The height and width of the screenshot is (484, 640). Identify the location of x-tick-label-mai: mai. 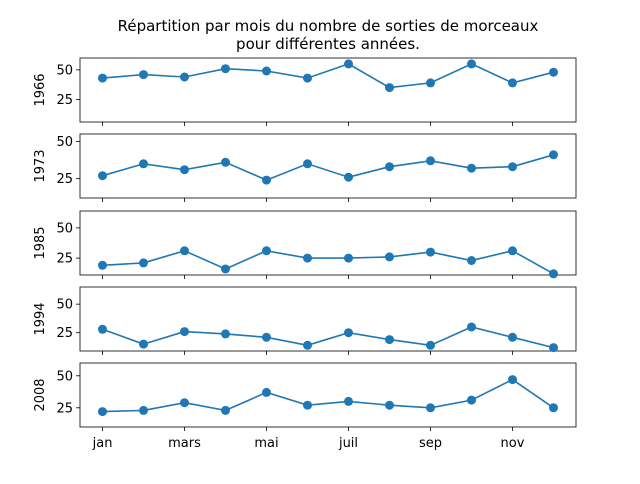
(266, 443).